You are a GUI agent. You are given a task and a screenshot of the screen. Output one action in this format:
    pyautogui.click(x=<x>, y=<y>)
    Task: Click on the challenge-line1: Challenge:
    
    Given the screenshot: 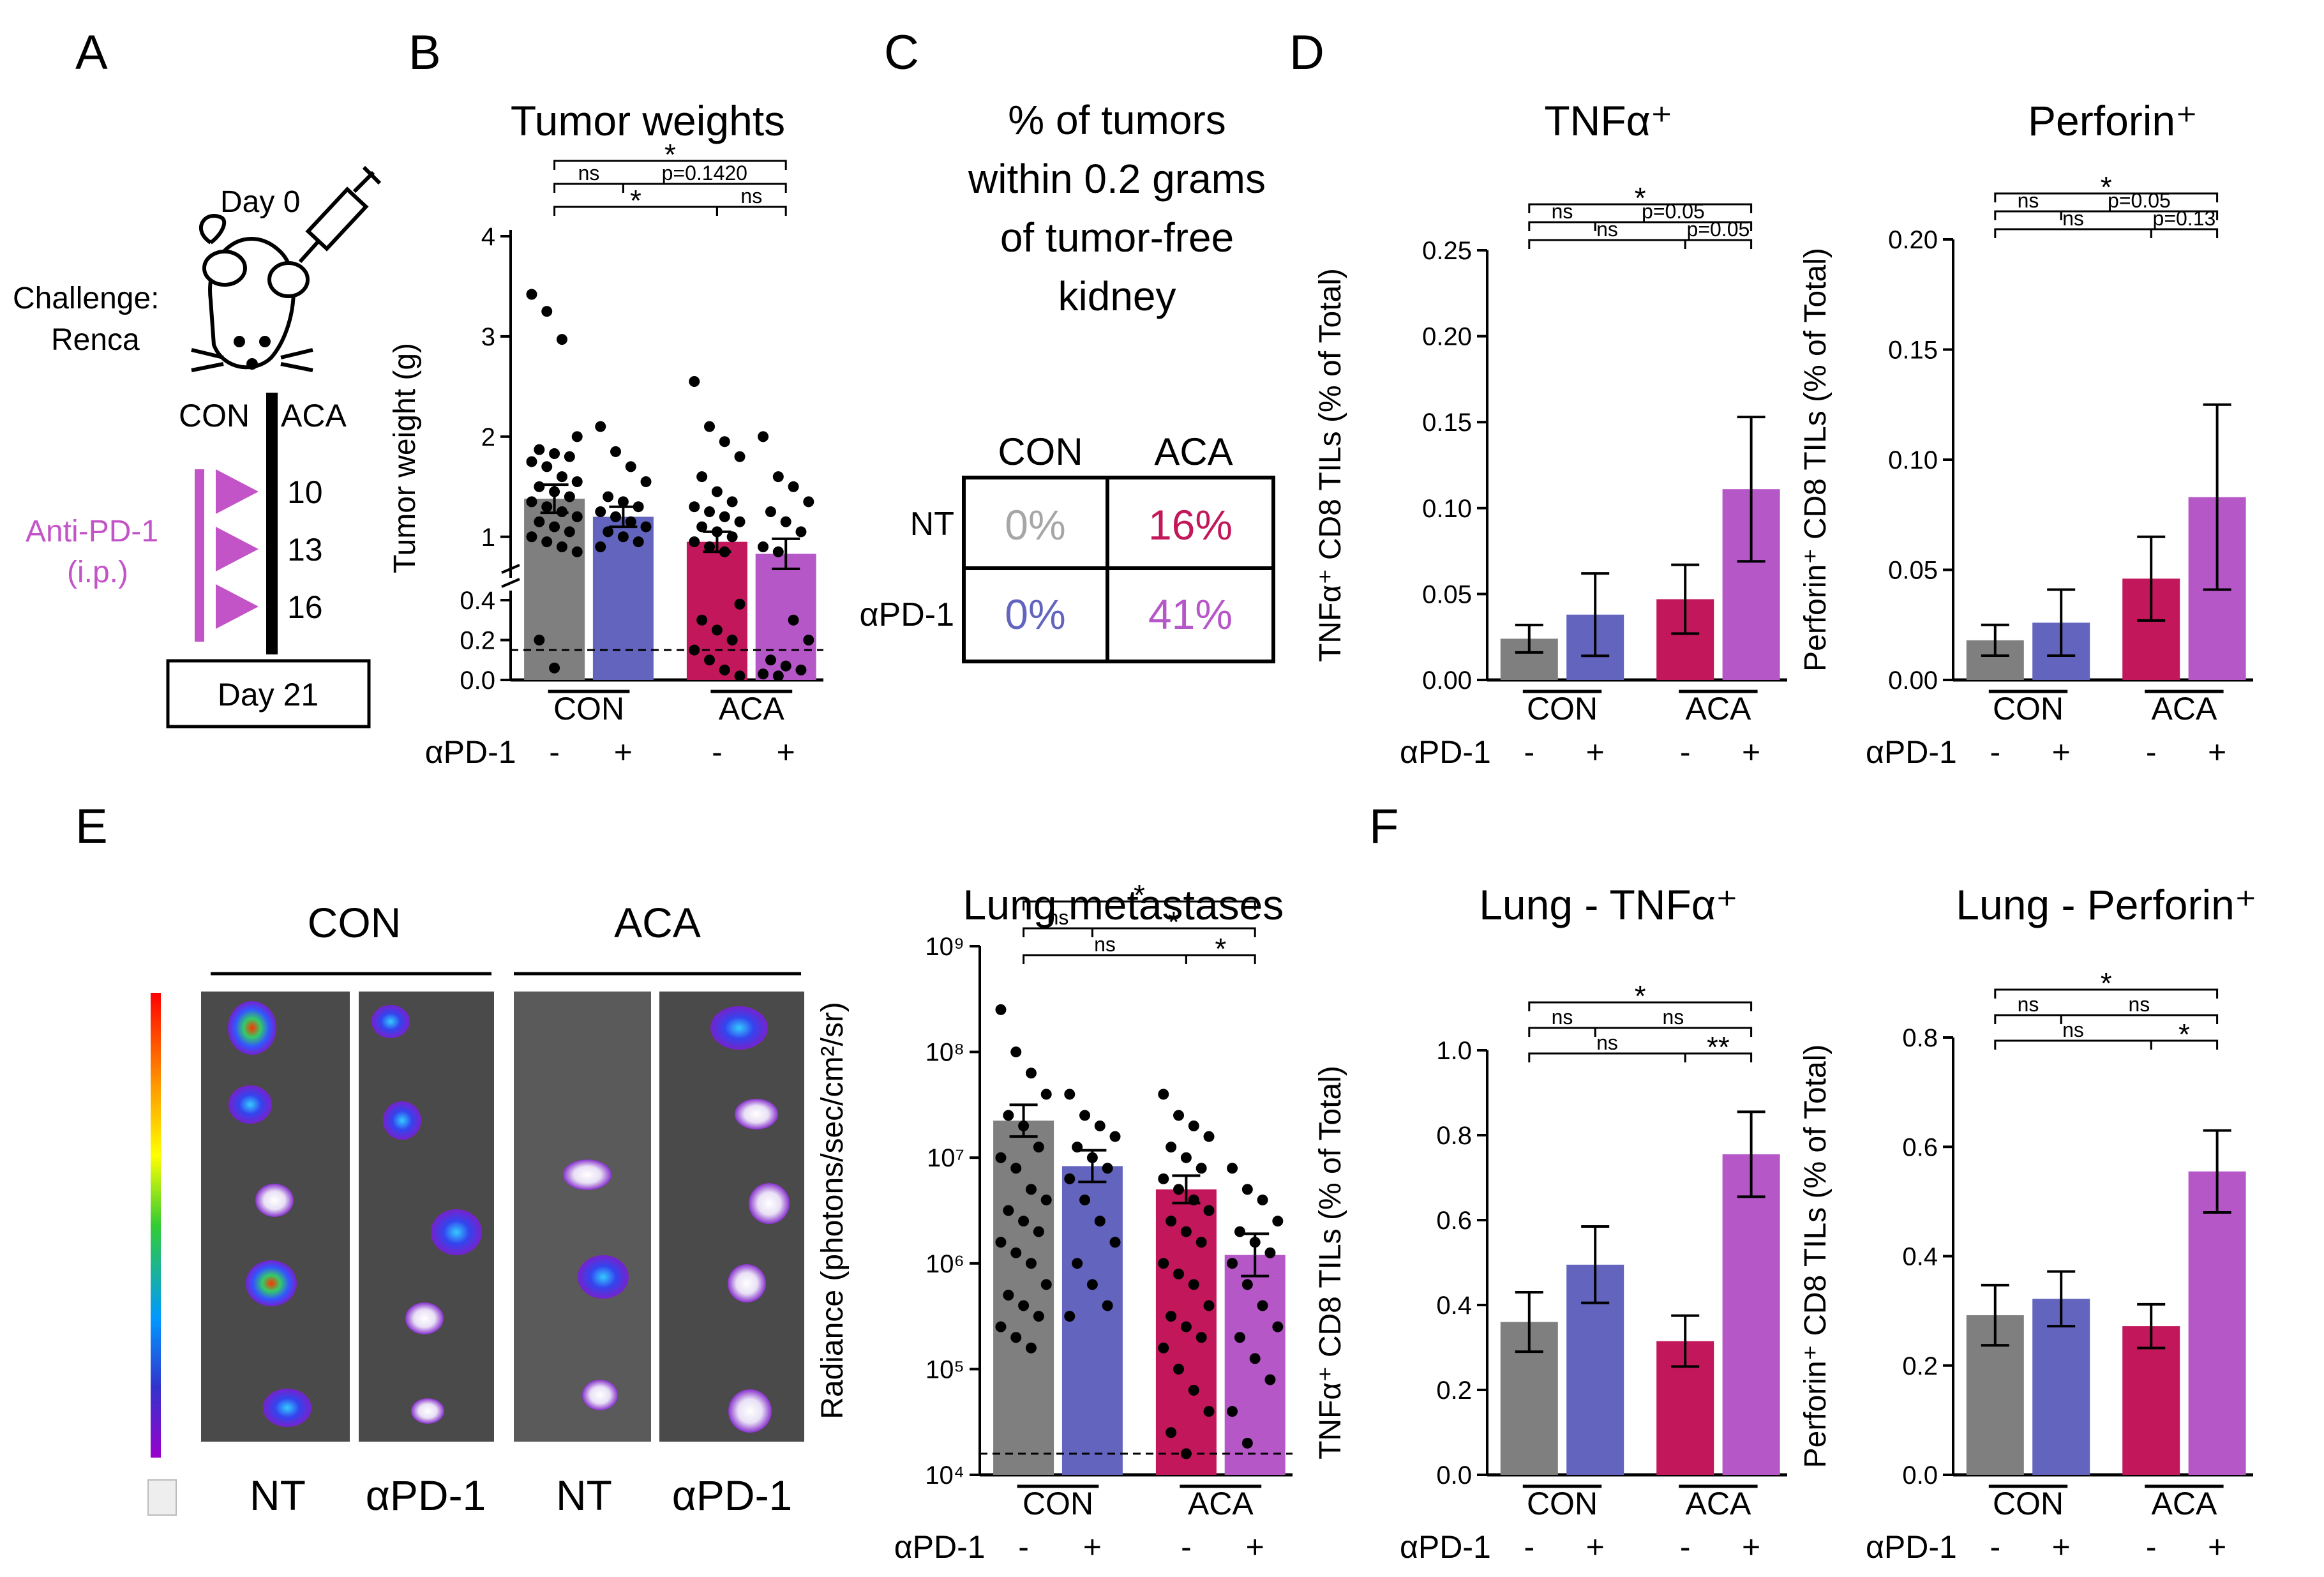 What is the action you would take?
    pyautogui.click(x=87, y=298)
    